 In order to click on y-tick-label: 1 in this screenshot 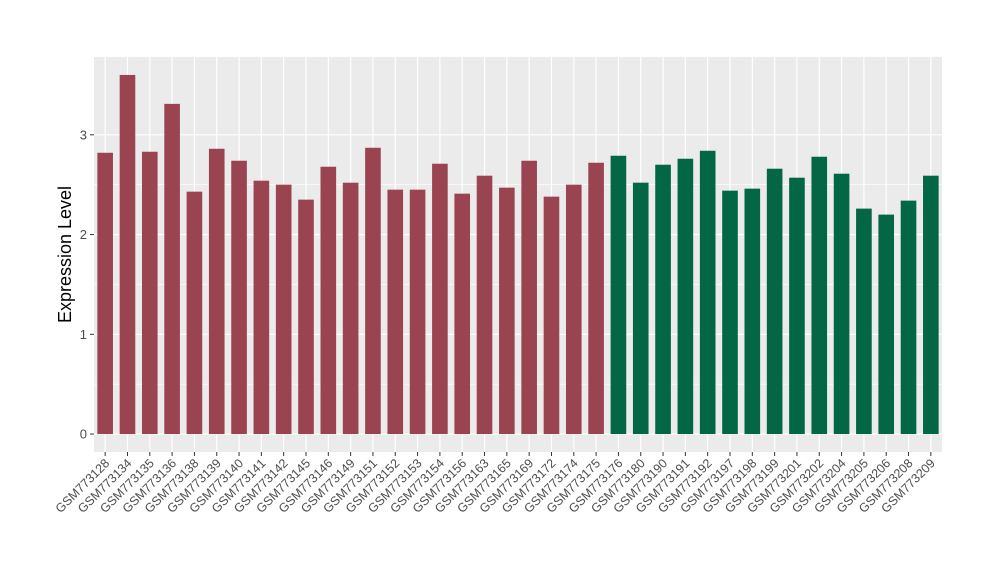, I will do `click(83, 334)`.